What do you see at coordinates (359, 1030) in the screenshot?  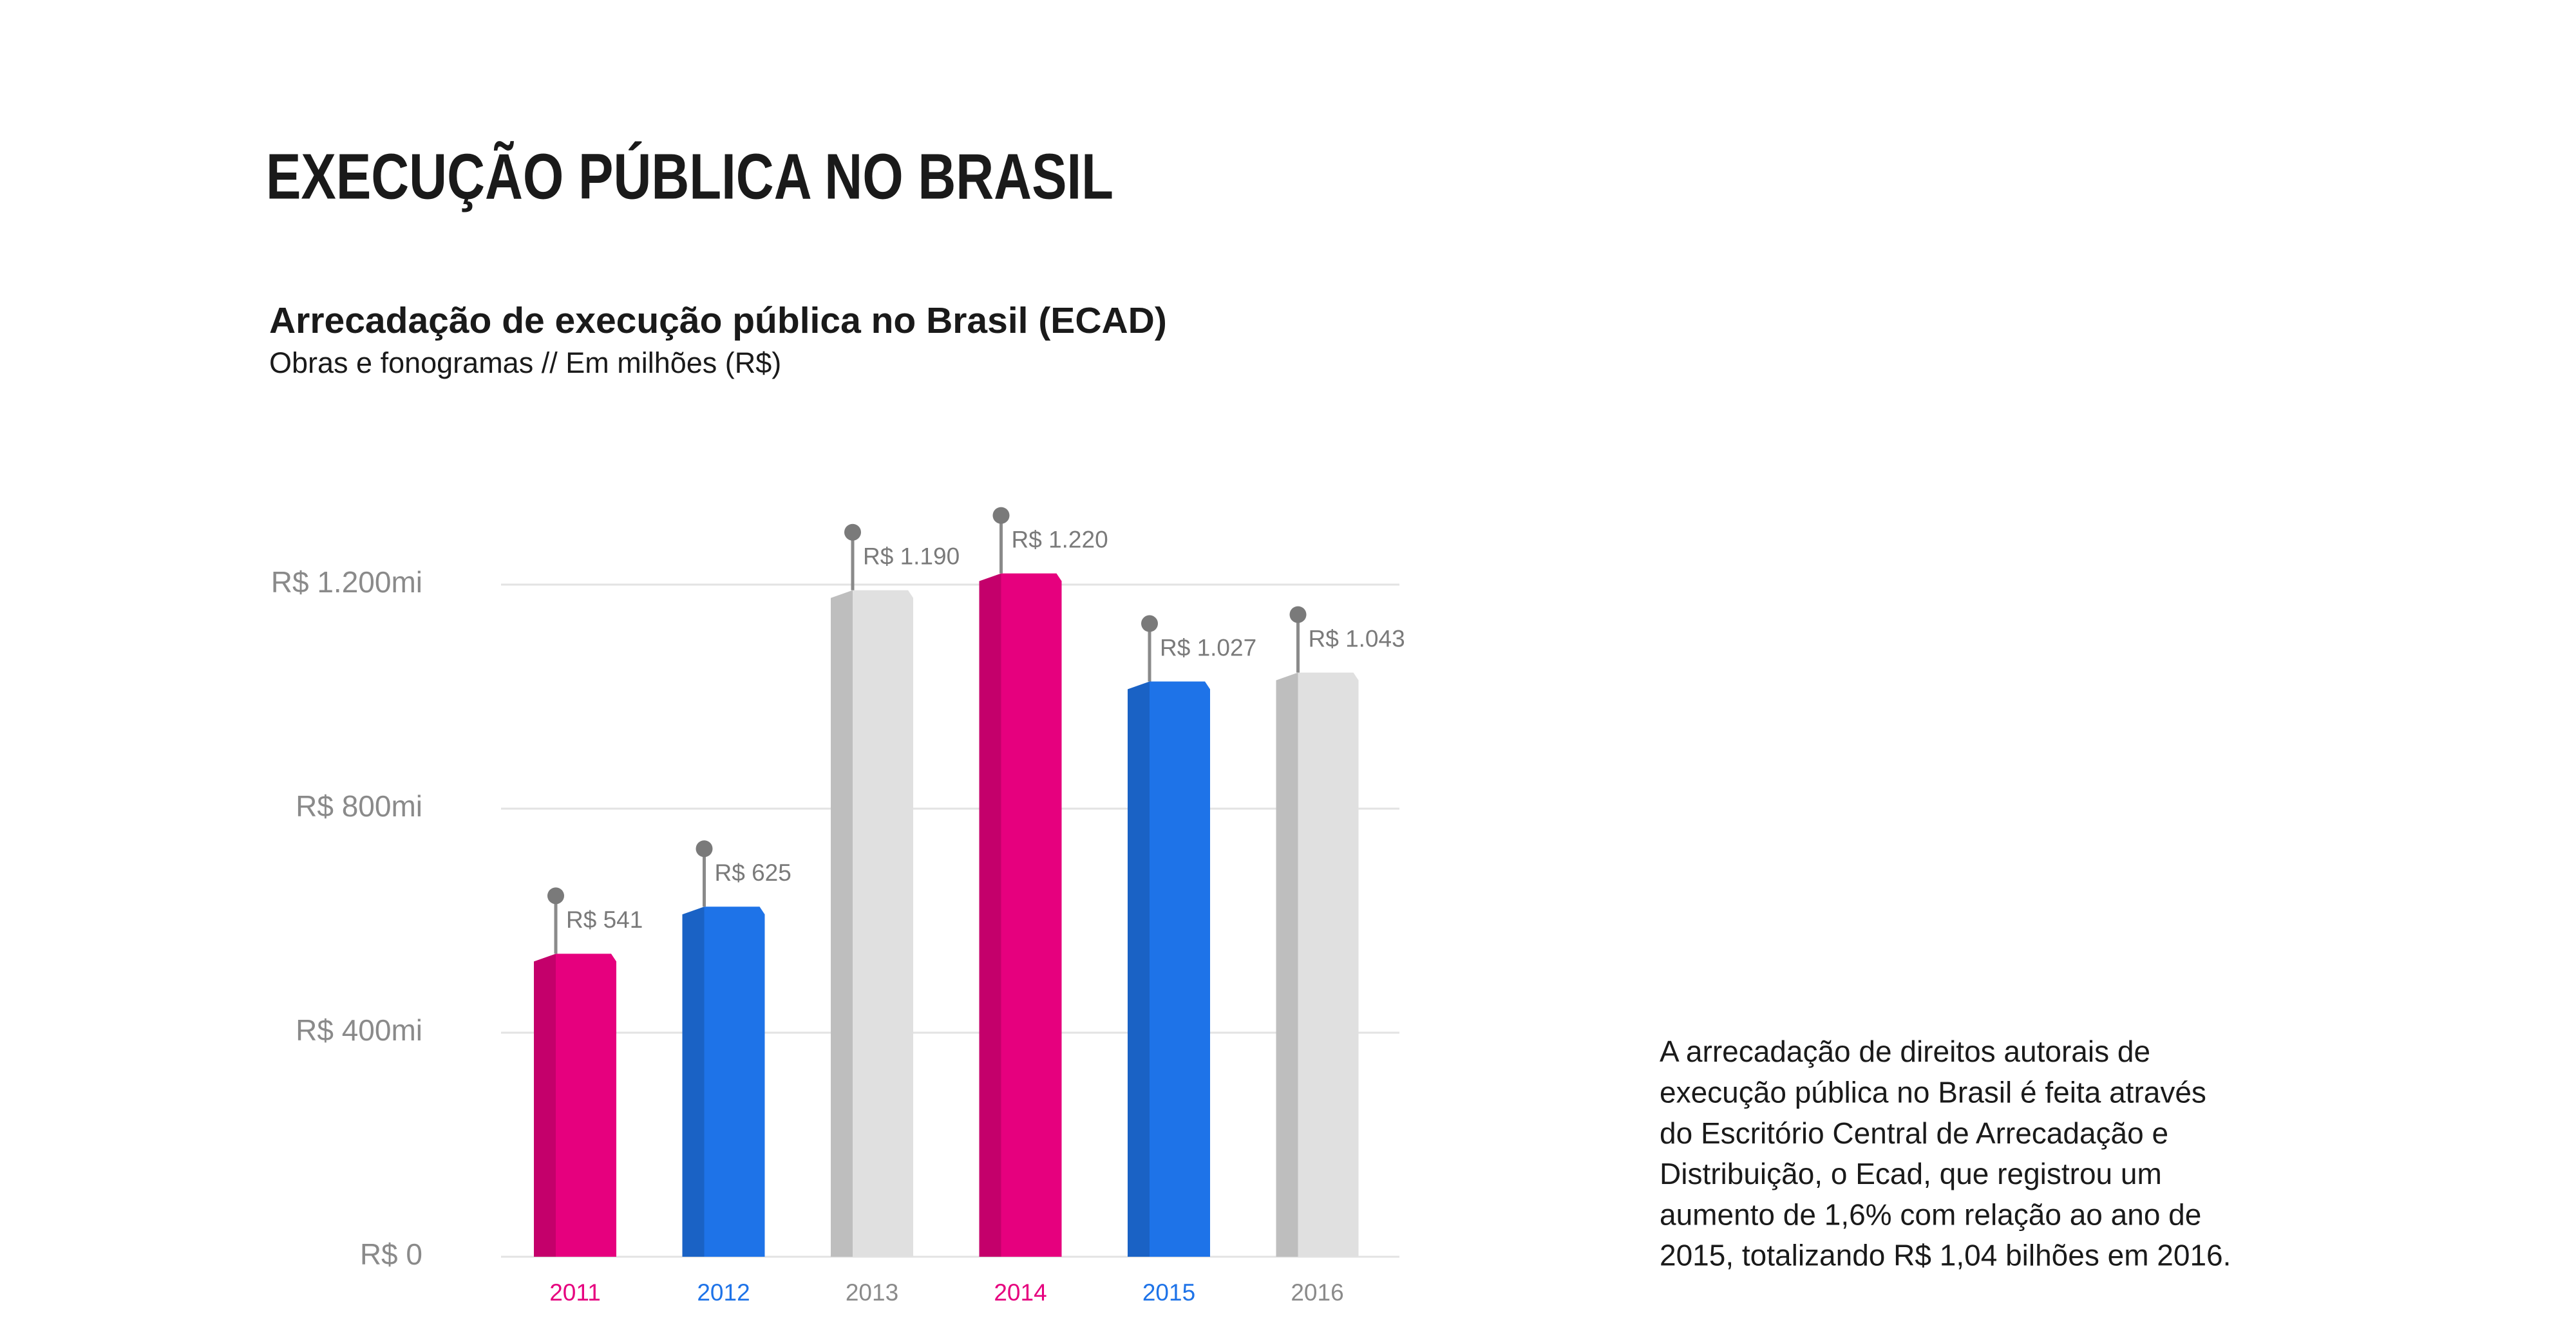 I see `y-tick-label: R$ 400mi` at bounding box center [359, 1030].